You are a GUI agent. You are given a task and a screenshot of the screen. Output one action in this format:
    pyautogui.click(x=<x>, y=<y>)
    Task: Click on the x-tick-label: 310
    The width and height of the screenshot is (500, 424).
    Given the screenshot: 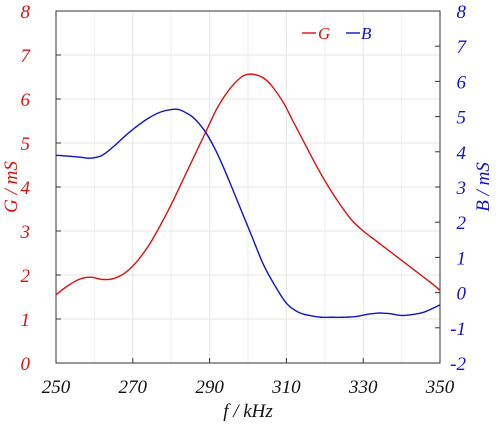 What is the action you would take?
    pyautogui.click(x=286, y=387)
    